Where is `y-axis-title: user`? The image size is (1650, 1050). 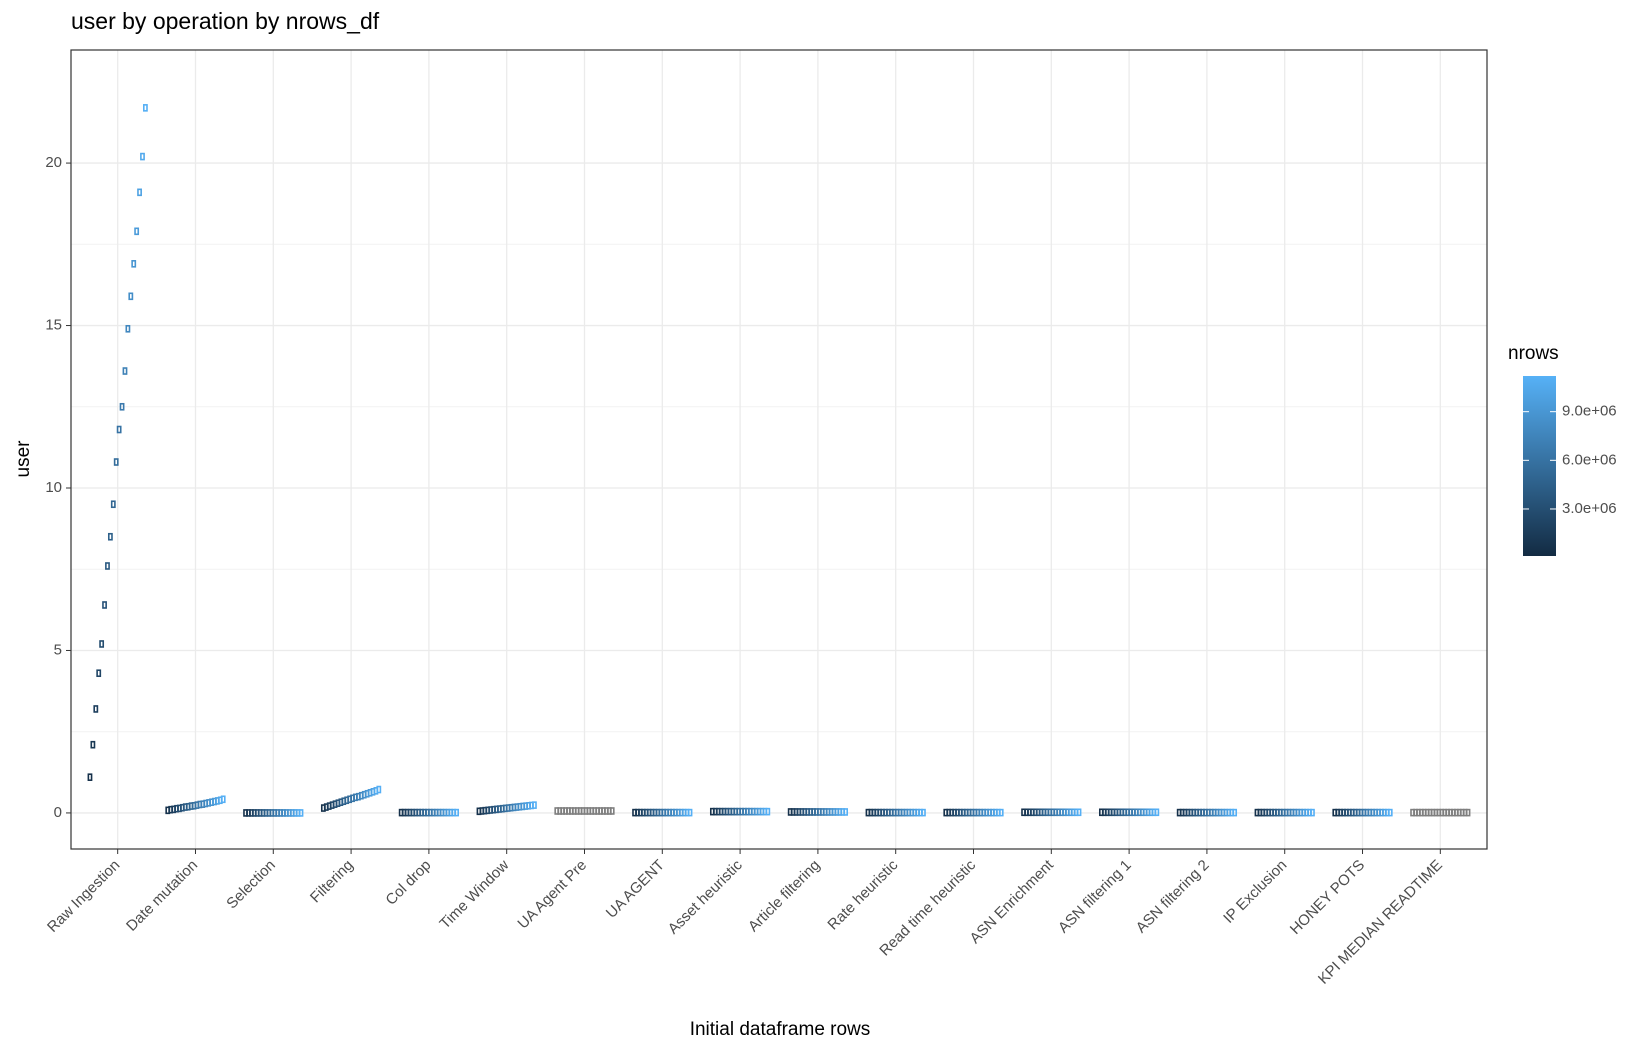
y-axis-title: user is located at coordinates (23, 459).